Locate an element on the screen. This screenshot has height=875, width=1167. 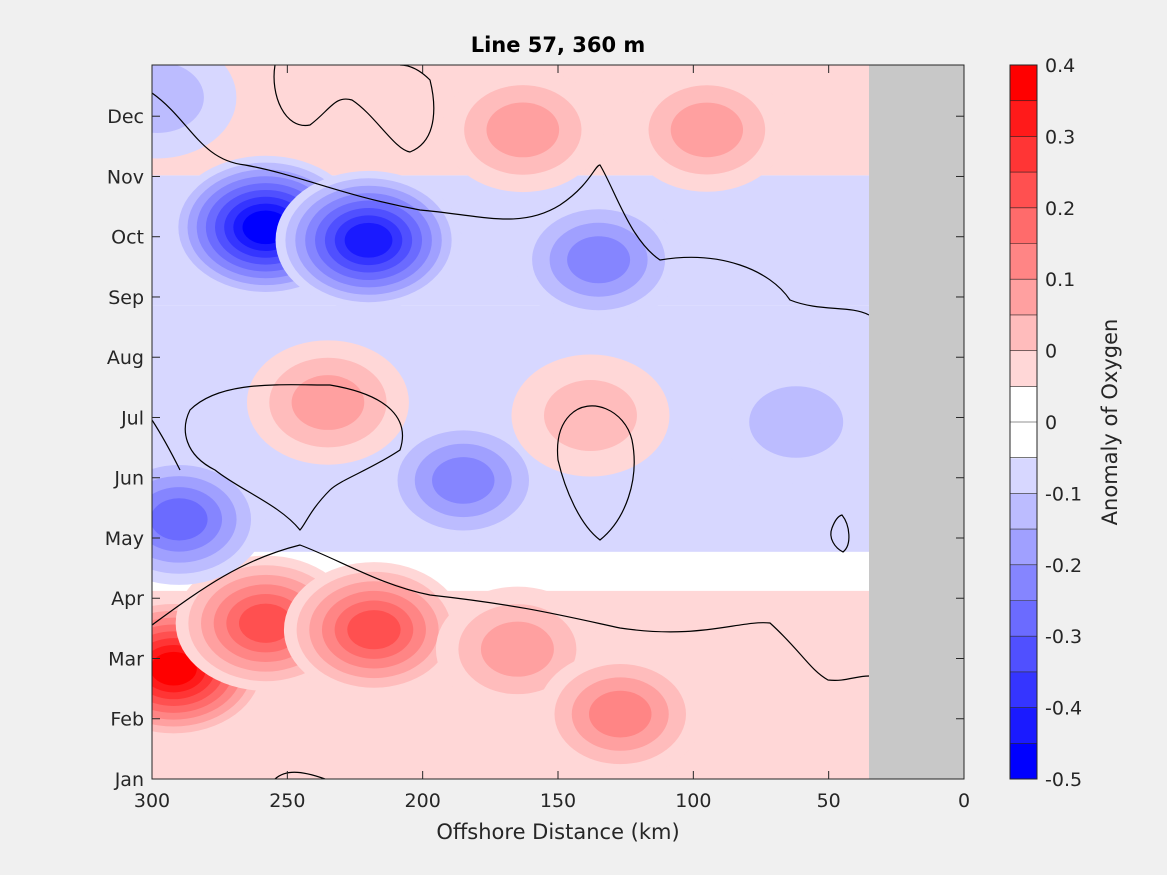
colorbar-frame is located at coordinates (1023, 422).